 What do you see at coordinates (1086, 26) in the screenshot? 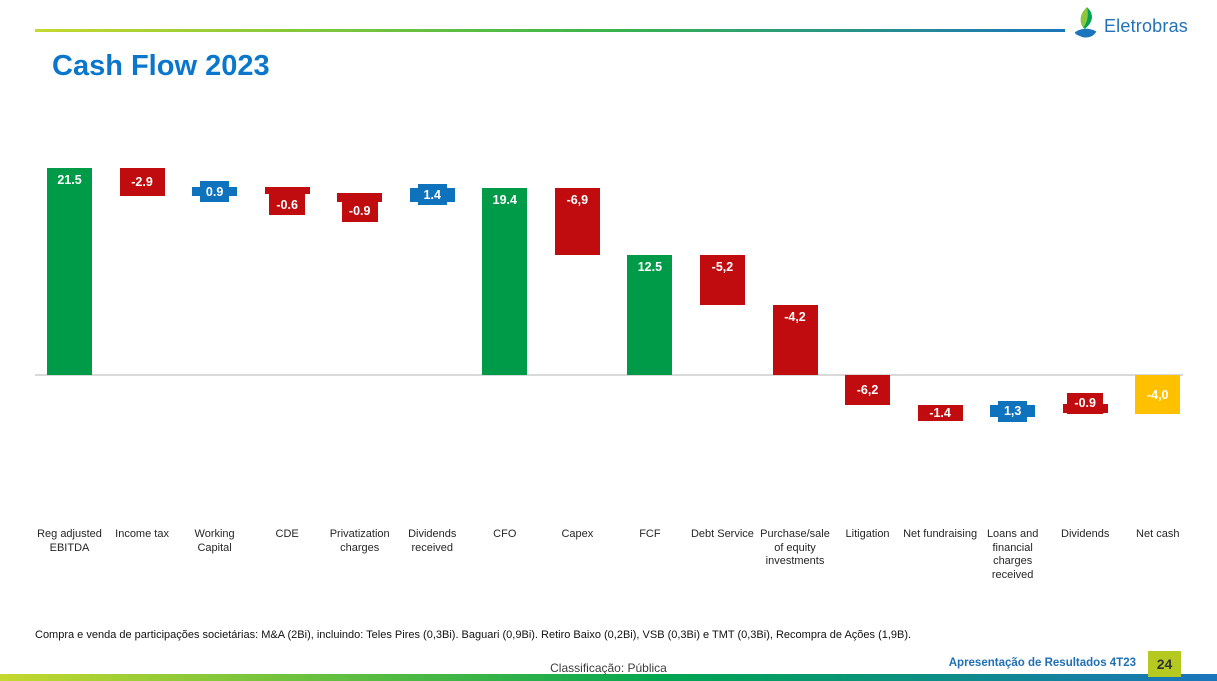
I see `eletrobras-leaf-icon` at bounding box center [1086, 26].